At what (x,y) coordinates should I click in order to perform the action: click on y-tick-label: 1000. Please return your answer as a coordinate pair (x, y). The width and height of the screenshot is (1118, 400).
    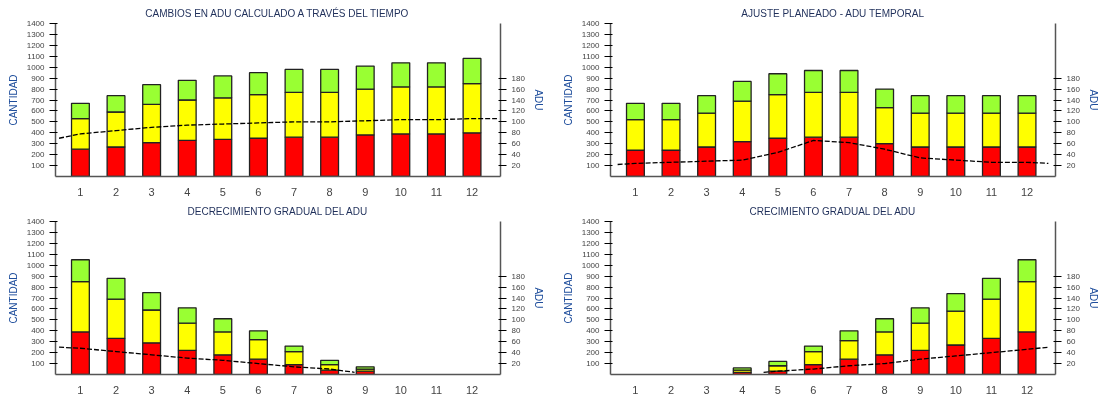
    Looking at the image, I should click on (36, 67).